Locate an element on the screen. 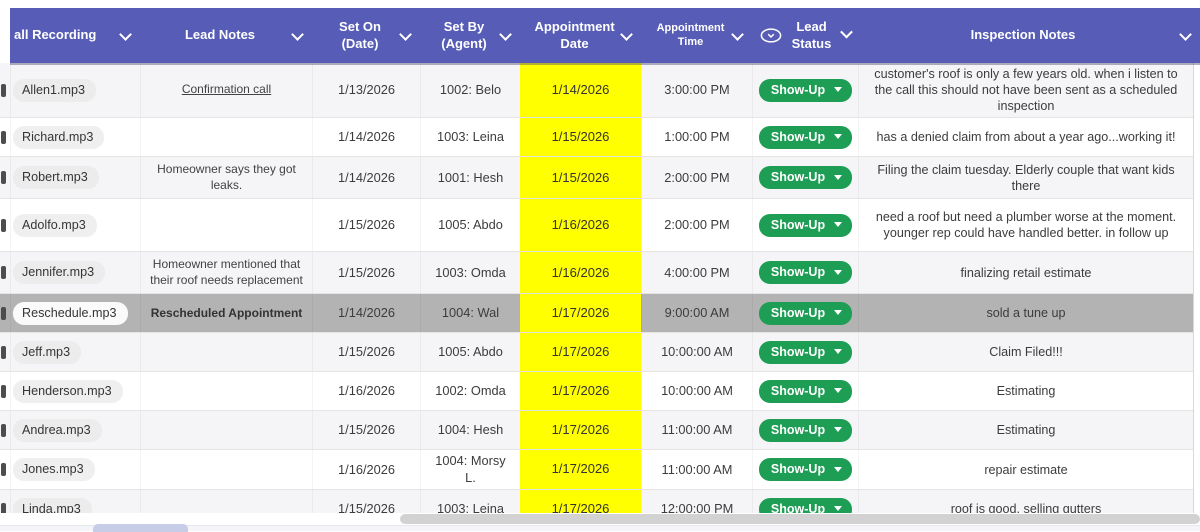 The height and width of the screenshot is (532, 1200). lead-notes-cell: Rescheduled Appointment is located at coordinates (226, 313).